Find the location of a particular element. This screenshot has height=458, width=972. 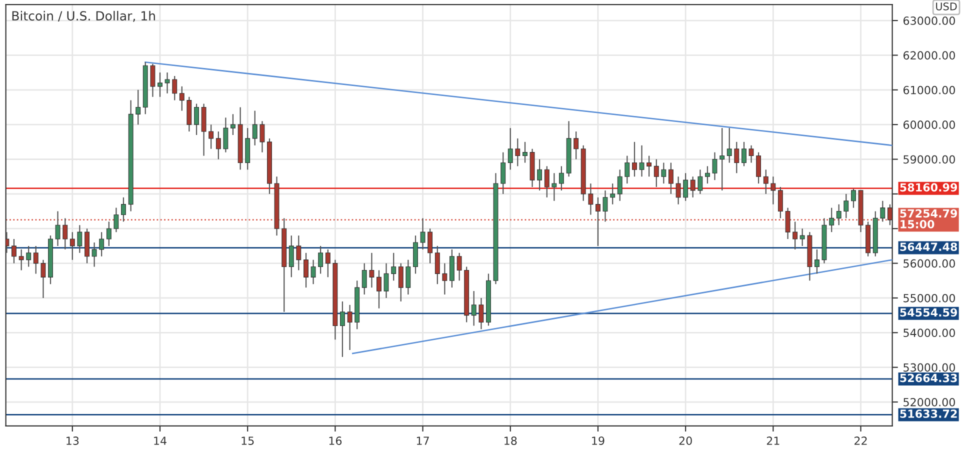

y-tick-label: 52000.00 is located at coordinates (929, 402).